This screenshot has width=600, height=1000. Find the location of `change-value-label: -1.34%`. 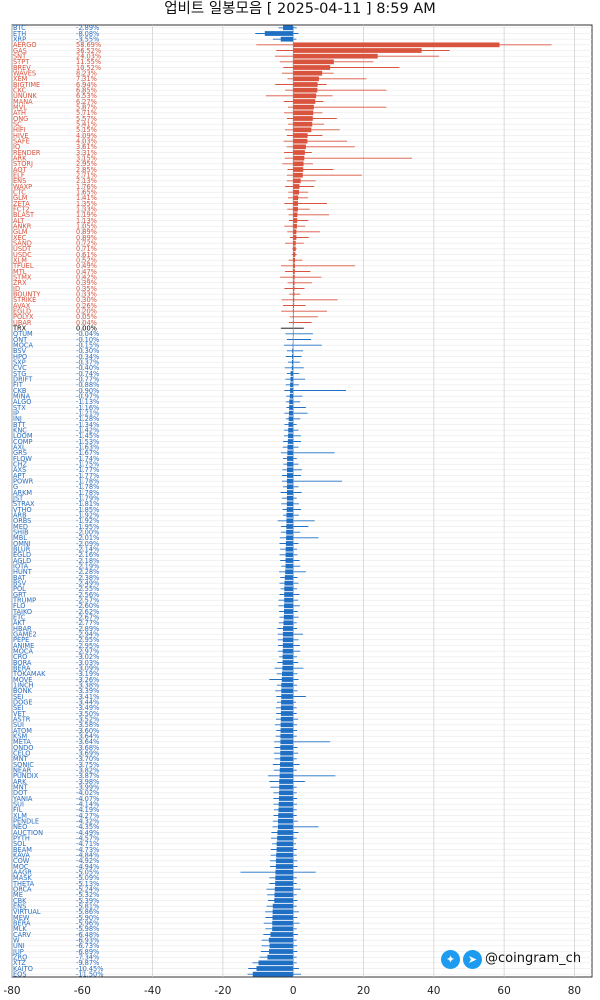

change-value-label: -1.34% is located at coordinates (87, 425).